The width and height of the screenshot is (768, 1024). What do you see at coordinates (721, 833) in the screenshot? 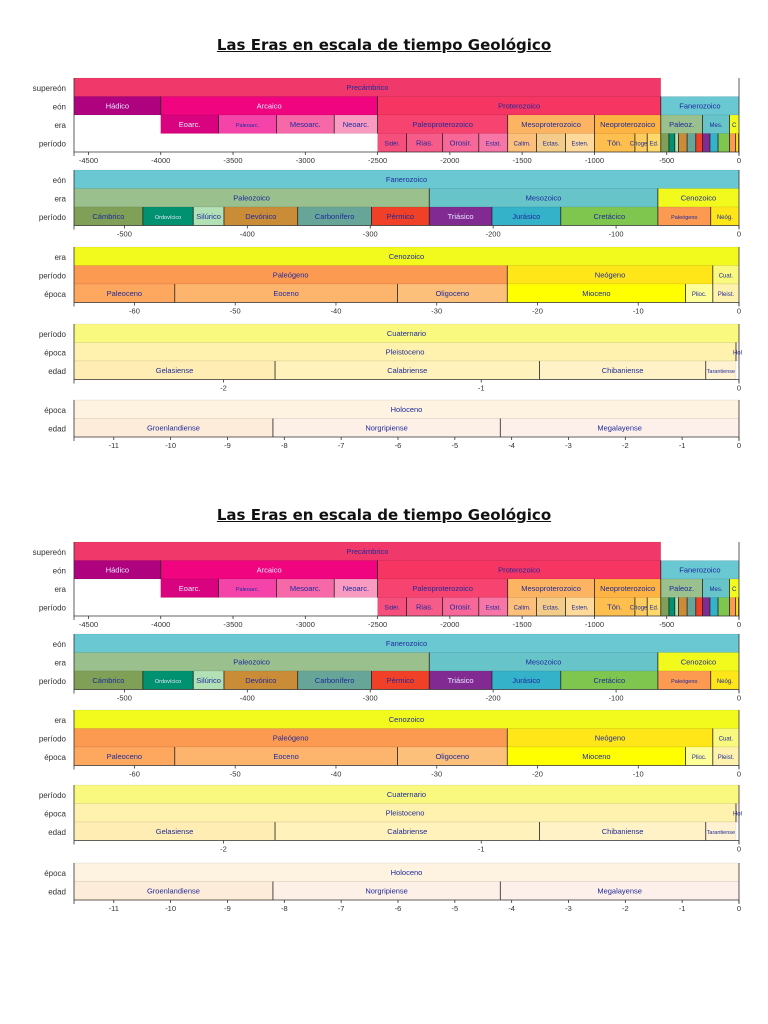
I see `band-label: Tarantiense` at bounding box center [721, 833].